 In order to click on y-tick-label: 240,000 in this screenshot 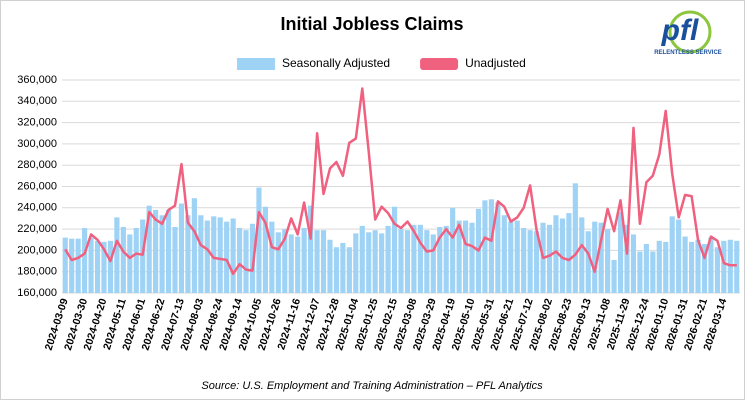, I will do `click(37, 208)`.